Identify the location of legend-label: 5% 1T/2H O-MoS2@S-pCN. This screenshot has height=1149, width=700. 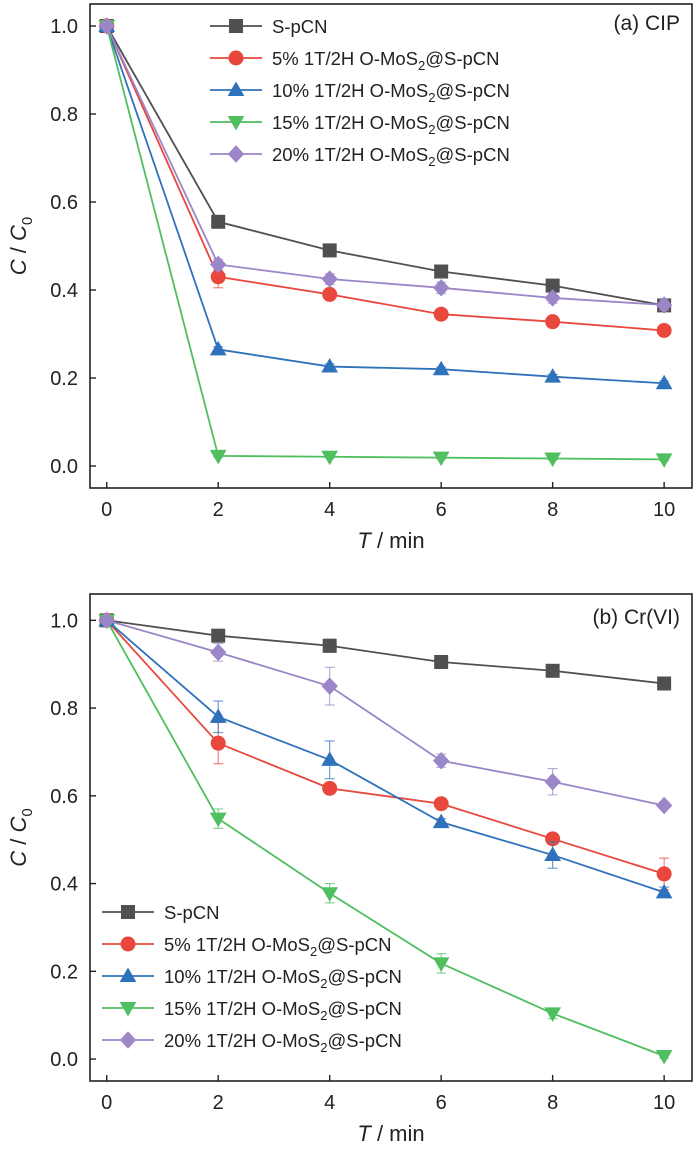
(386, 60).